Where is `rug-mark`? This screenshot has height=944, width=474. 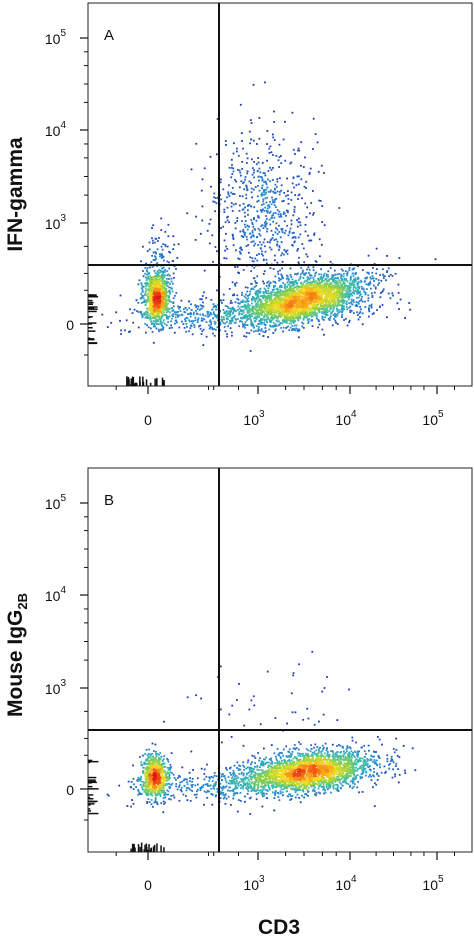
rug-mark is located at coordinates (90, 300).